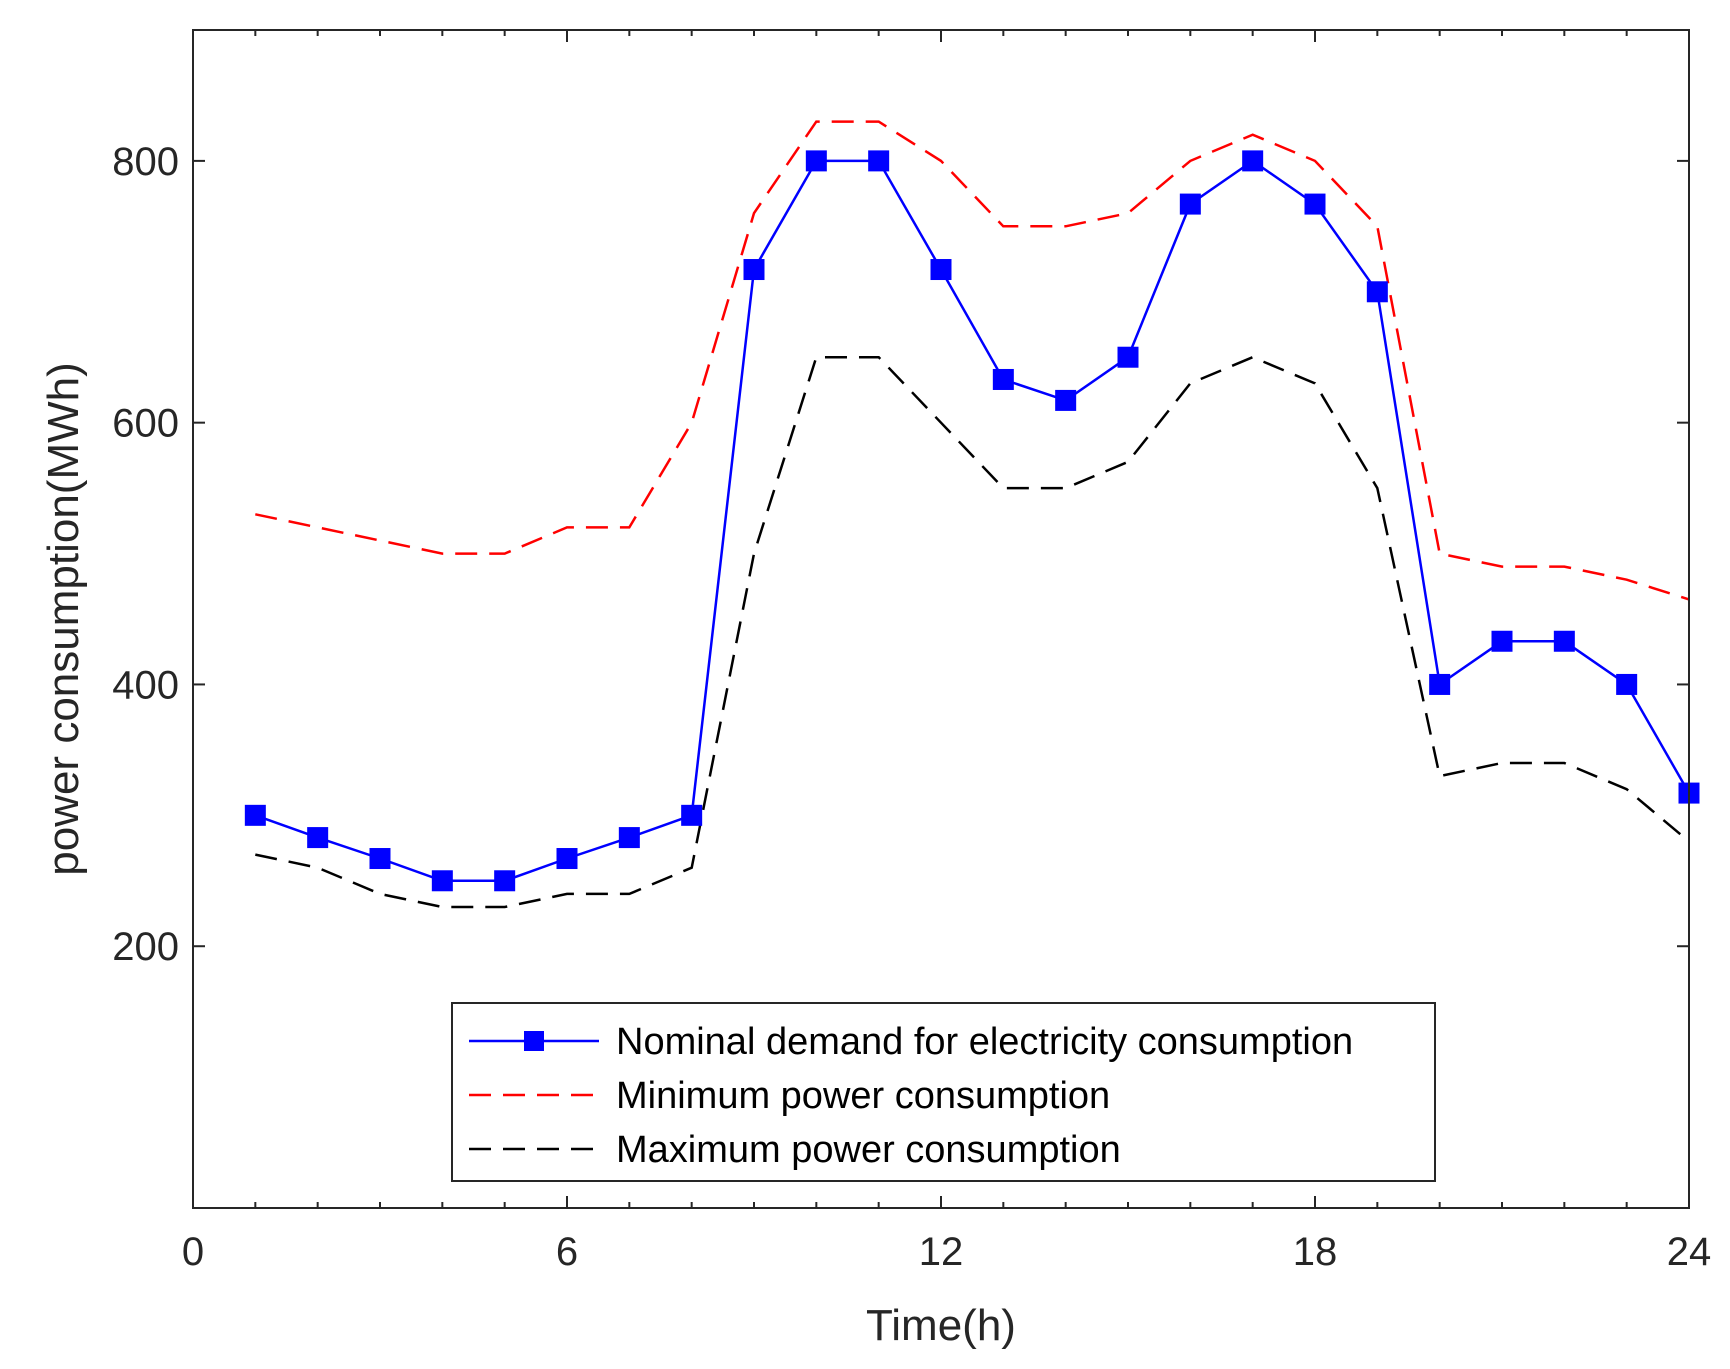 Image resolution: width=1730 pixels, height=1369 pixels. What do you see at coordinates (145, 162) in the screenshot?
I see `y-tick-label: 800` at bounding box center [145, 162].